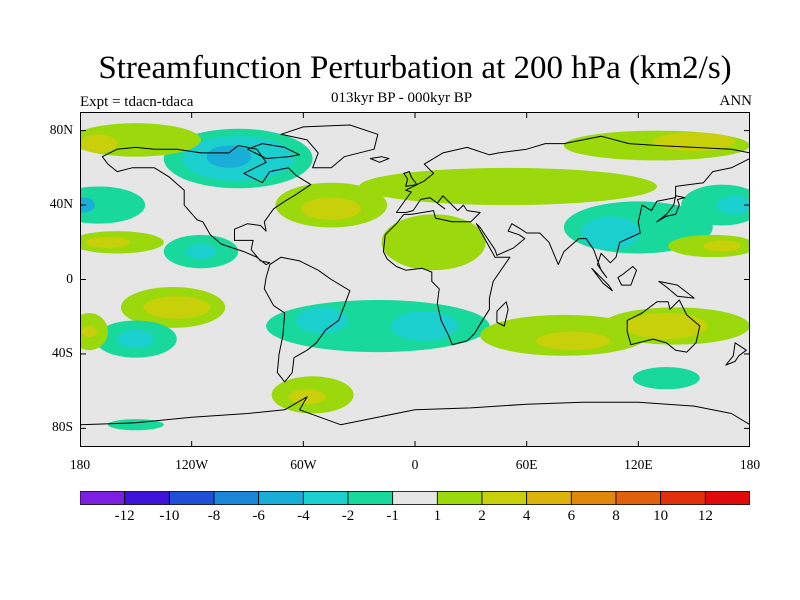 Image resolution: width=800 pixels, height=600 pixels. Describe the element at coordinates (722, 246) in the screenshot. I see `contour-w-pacific-high-core` at that location.